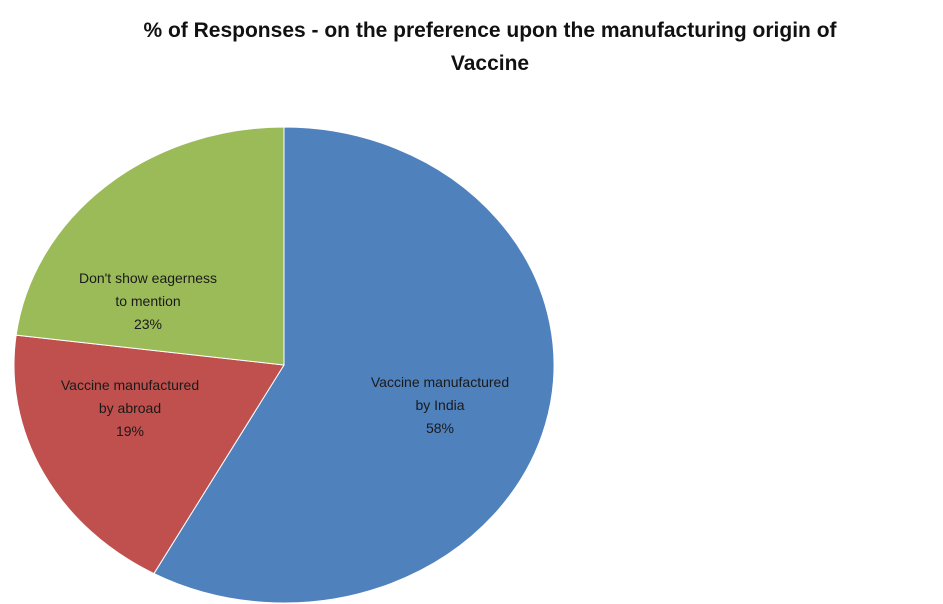 This screenshot has width=943, height=604. What do you see at coordinates (149, 454) in the screenshot?
I see `pie-slice-vaccine-manufactured-by-abroad` at bounding box center [149, 454].